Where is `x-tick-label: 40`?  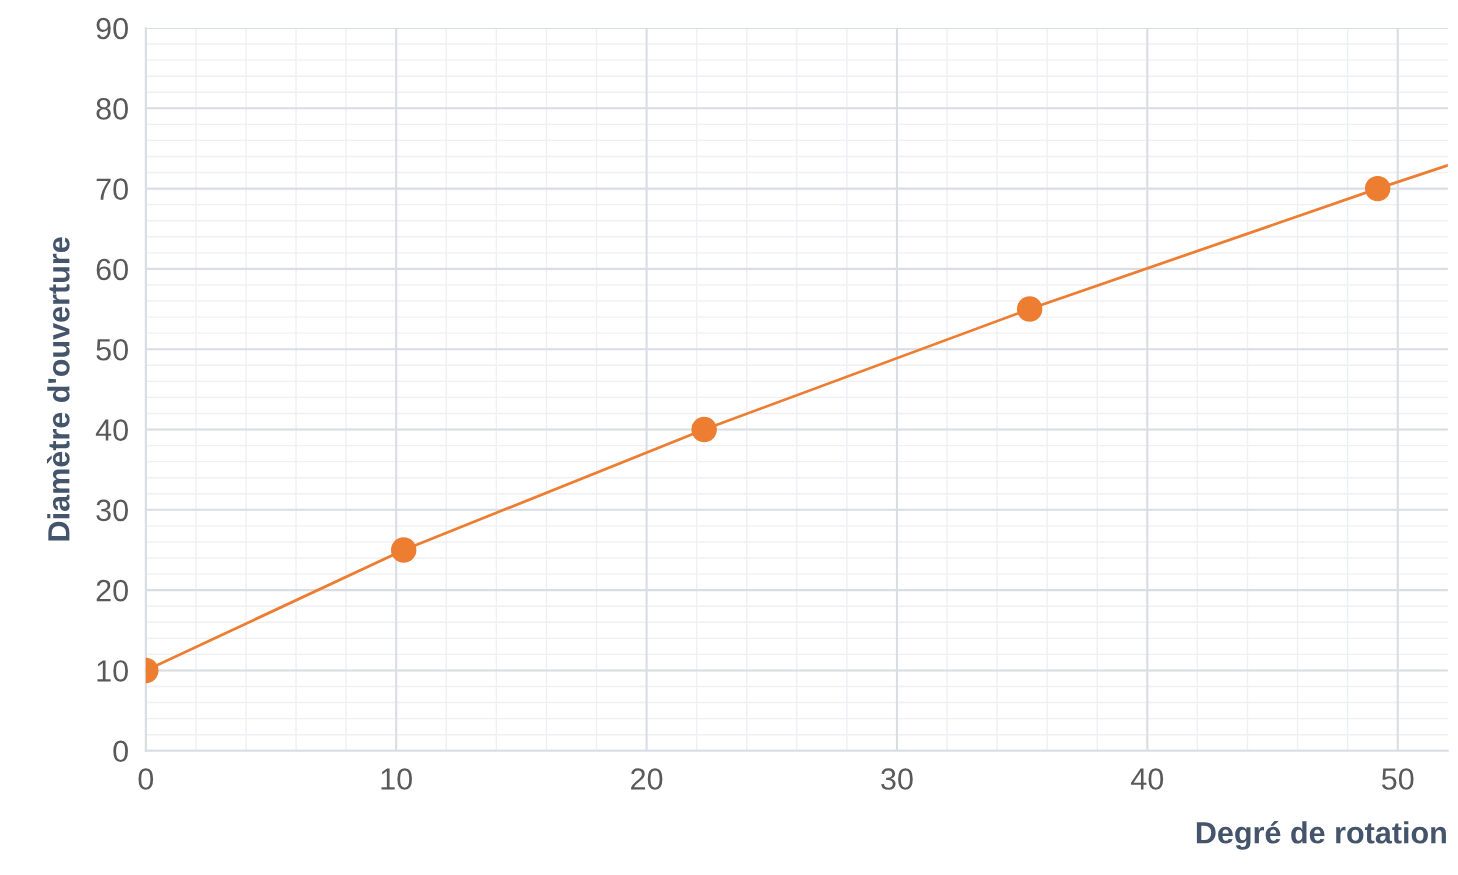
x-tick-label: 40 is located at coordinates (1147, 779).